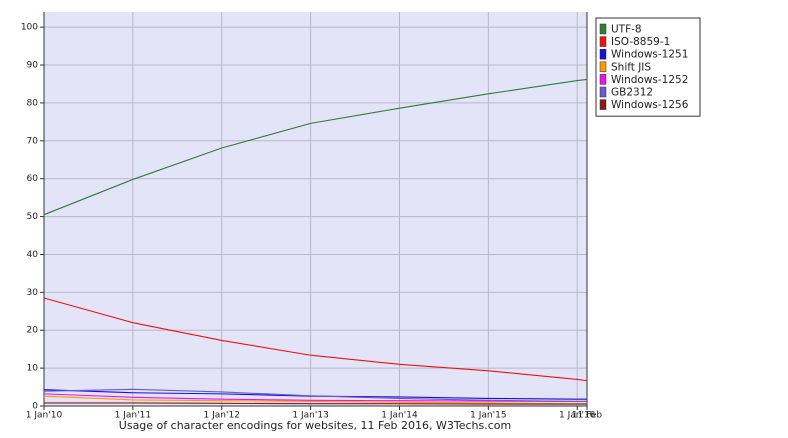 The image size is (788, 438). Describe the element at coordinates (650, 105) in the screenshot. I see `legend-label: Windows-1256` at that location.